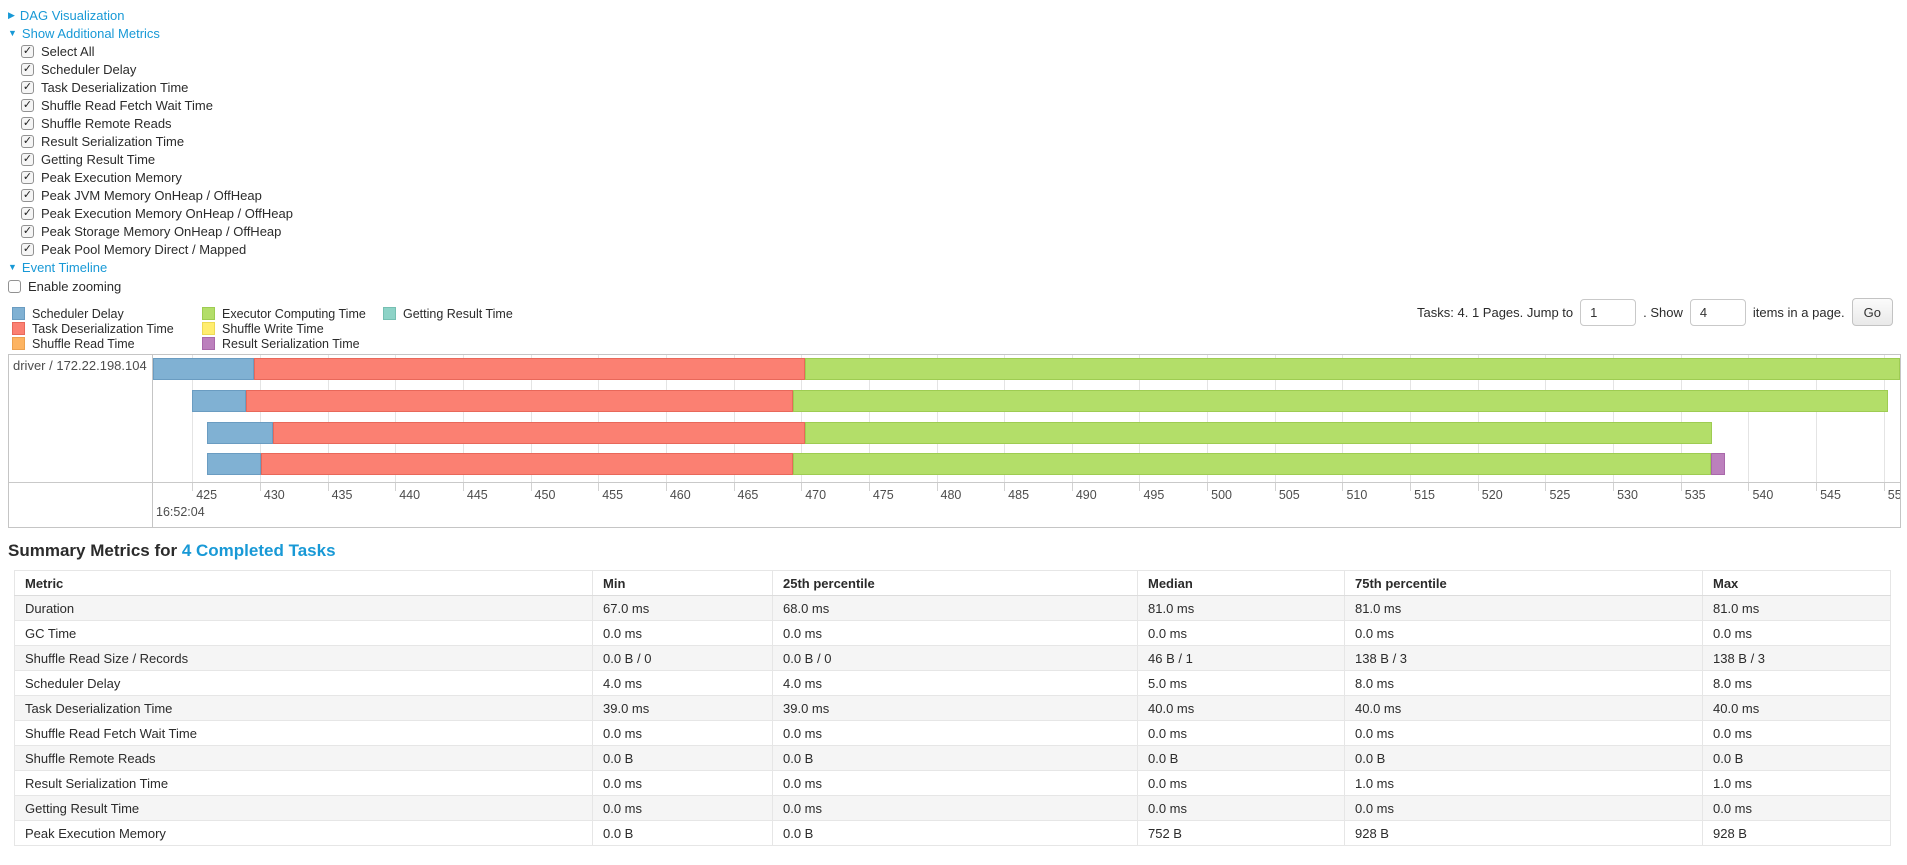  What do you see at coordinates (342, 495) in the screenshot?
I see `axis-tick-label: 435` at bounding box center [342, 495].